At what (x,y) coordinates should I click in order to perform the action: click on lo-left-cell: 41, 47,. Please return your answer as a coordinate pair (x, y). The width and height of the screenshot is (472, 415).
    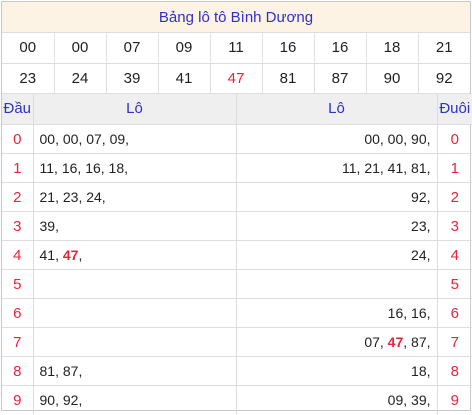
    Looking at the image, I should click on (135, 255).